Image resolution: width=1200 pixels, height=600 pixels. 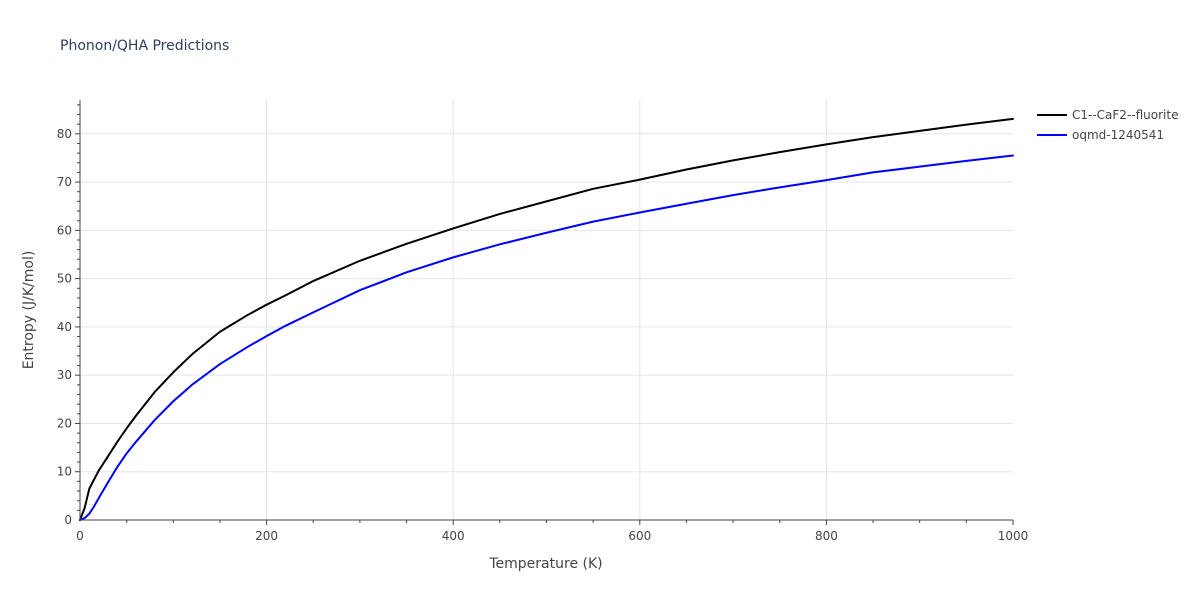 I want to click on legend-item: C1--CaF2--fluorite, so click(x=1107, y=115).